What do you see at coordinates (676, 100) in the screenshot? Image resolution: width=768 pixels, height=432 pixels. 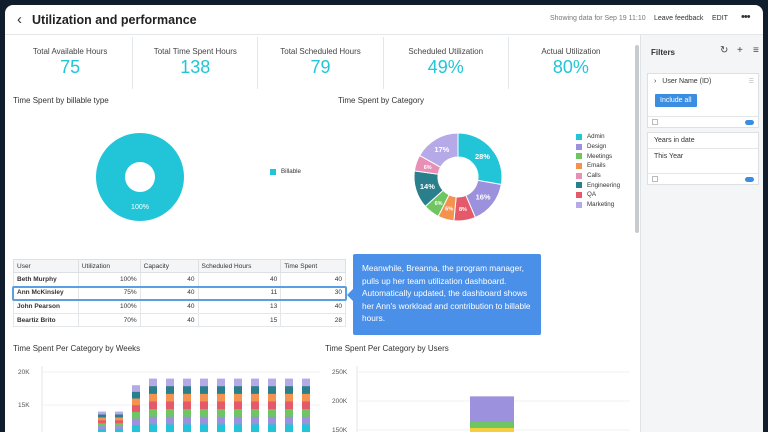 I see `include-all-button: Include all` at bounding box center [676, 100].